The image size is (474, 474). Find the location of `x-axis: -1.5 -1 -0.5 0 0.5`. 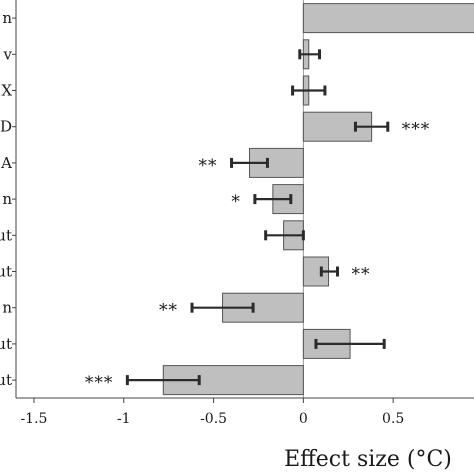

x-axis: -1.5 -1 -0.5 0 0.5 is located at coordinates (245, 412).